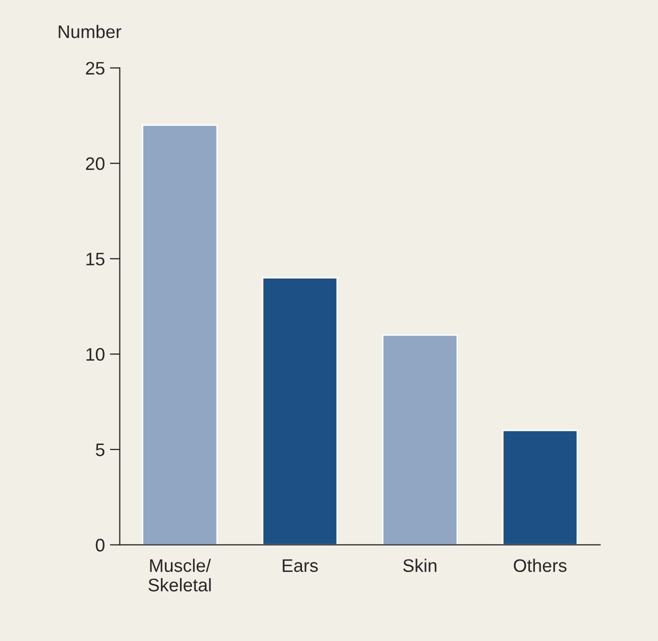 The image size is (658, 641). Describe the element at coordinates (95, 354) in the screenshot. I see `y-tick-label: 10` at that location.